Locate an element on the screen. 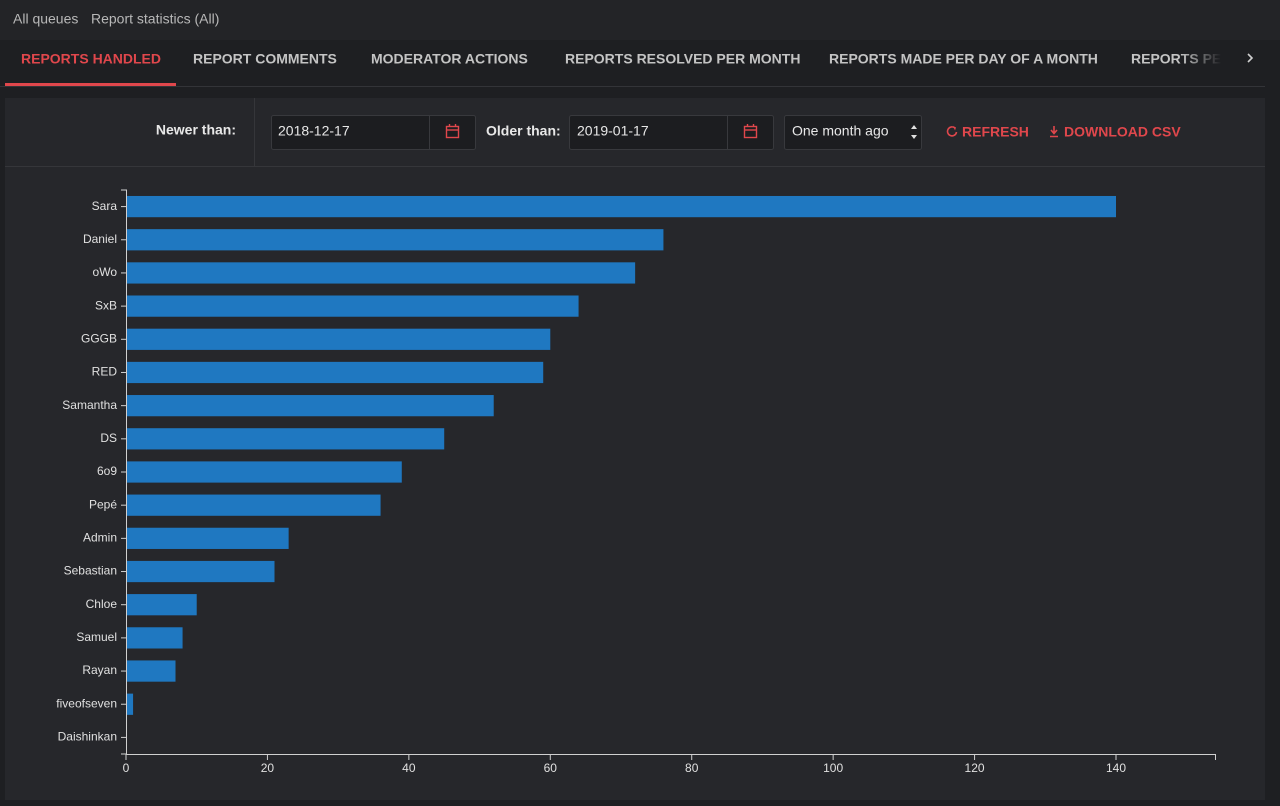 This screenshot has height=806, width=1280. active-underline is located at coordinates (90, 84).